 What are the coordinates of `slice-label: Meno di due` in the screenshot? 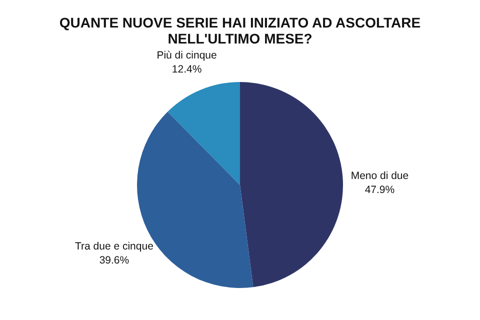 It's located at (379, 176).